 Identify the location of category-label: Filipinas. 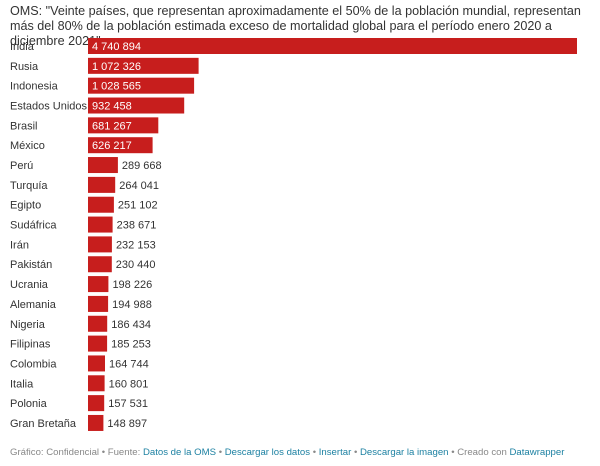
(30, 345).